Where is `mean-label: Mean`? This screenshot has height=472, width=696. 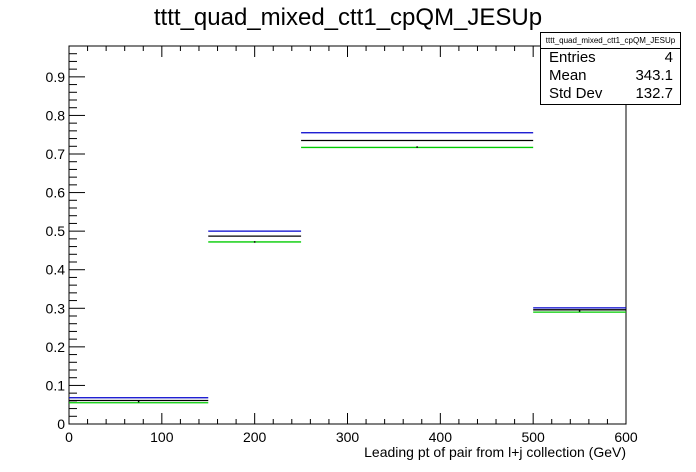 mean-label: Mean is located at coordinates (568, 75).